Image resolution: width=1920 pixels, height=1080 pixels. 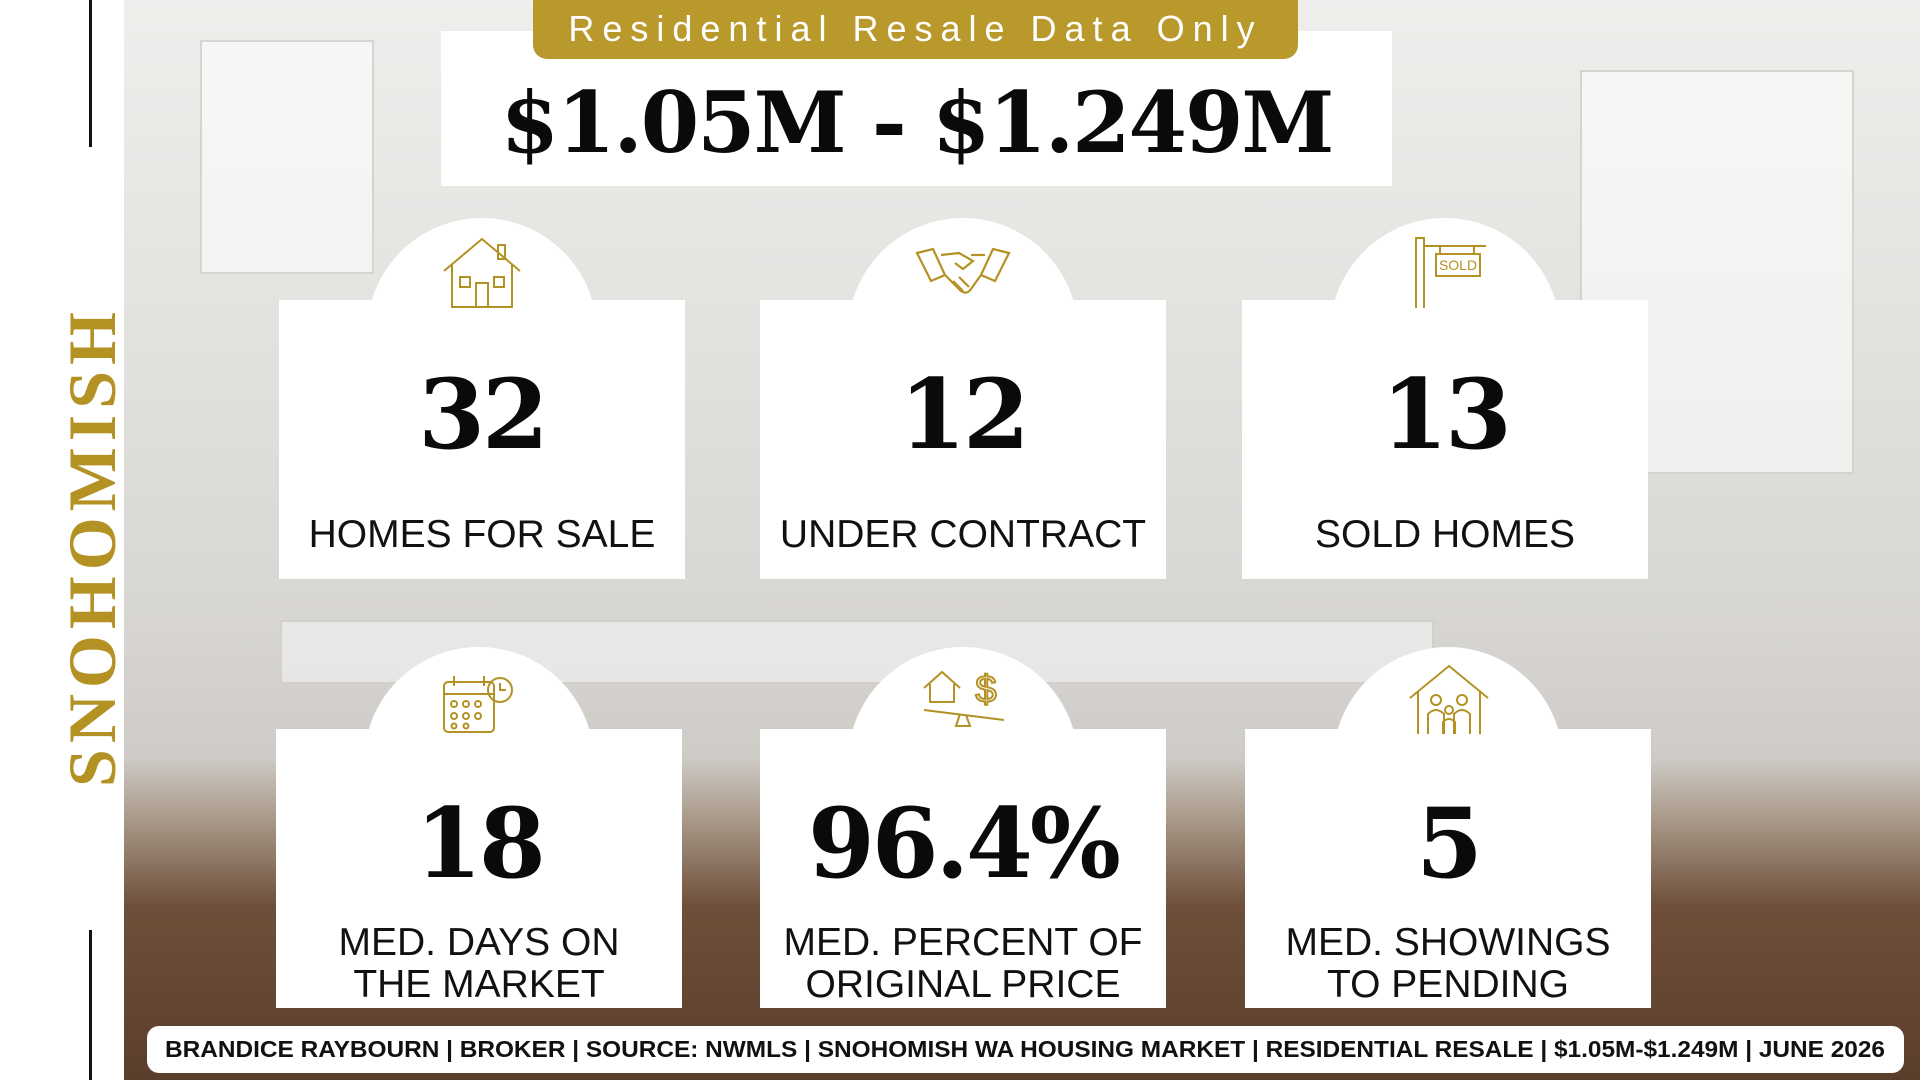 I want to click on stat-card: 96.4% MED. PERCENT OF ORIGINAL PRICE, so click(x=963, y=868).